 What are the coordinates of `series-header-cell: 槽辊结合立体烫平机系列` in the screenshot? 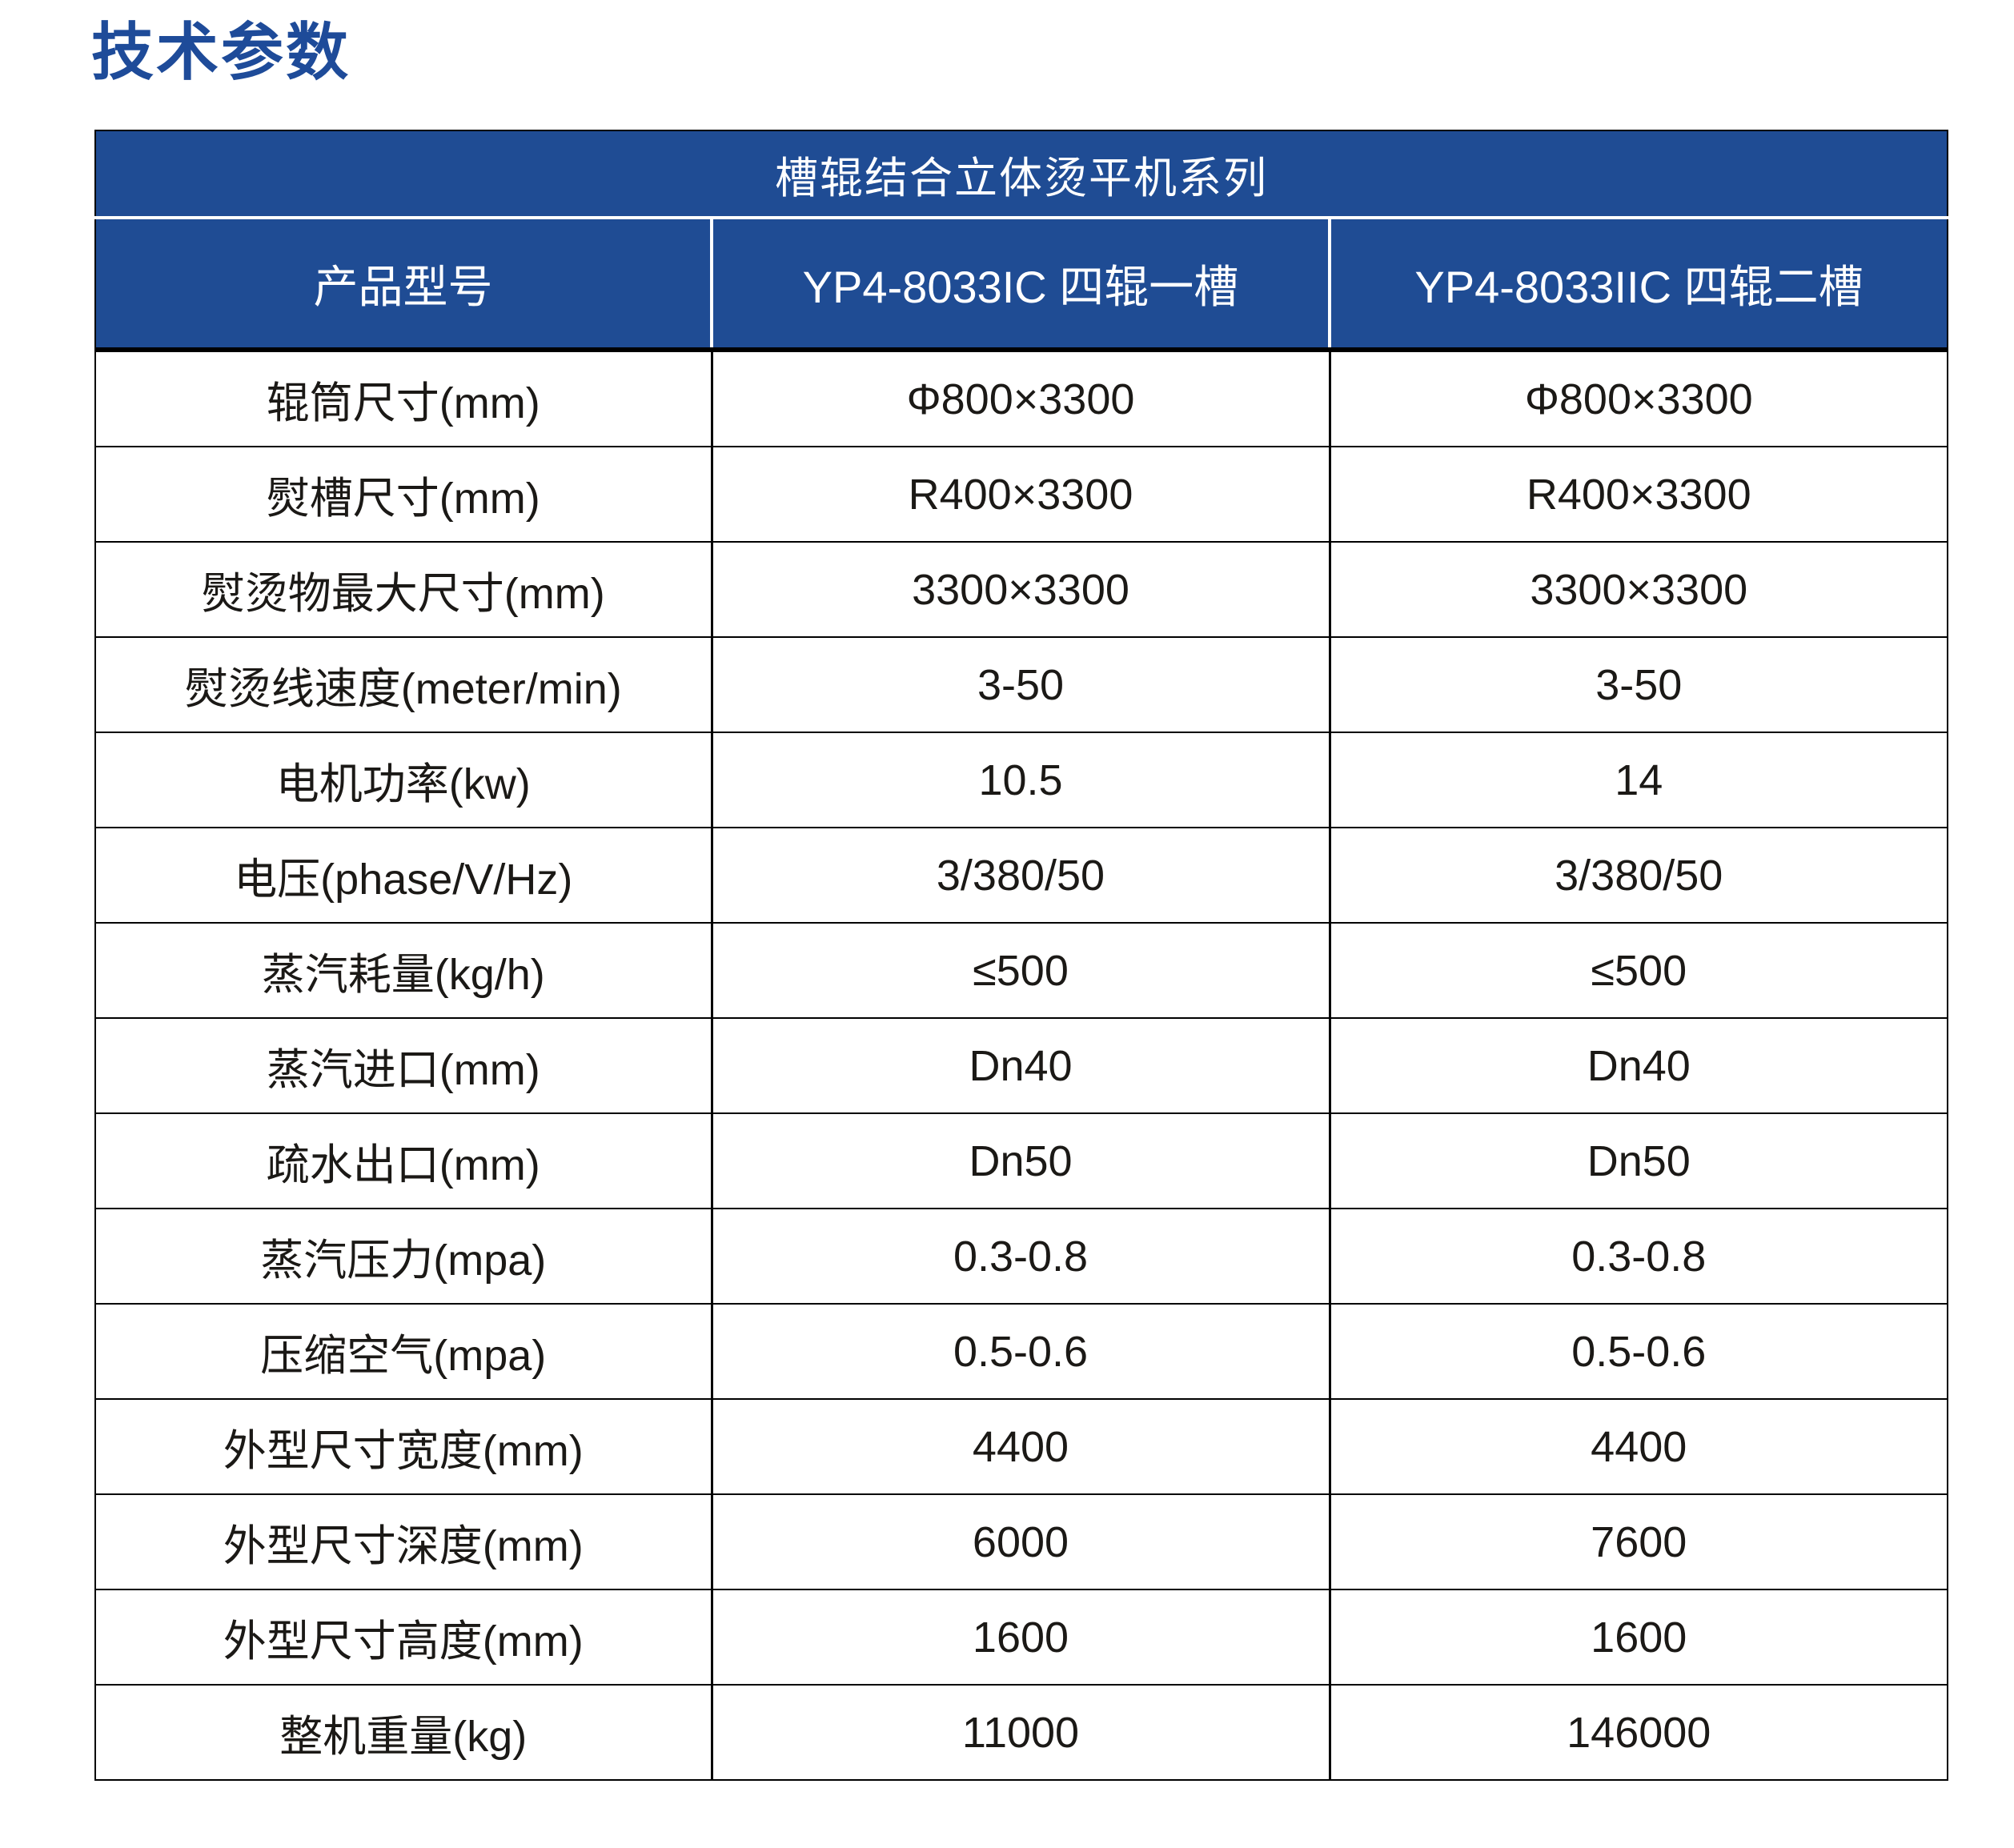 It's located at (1021, 174).